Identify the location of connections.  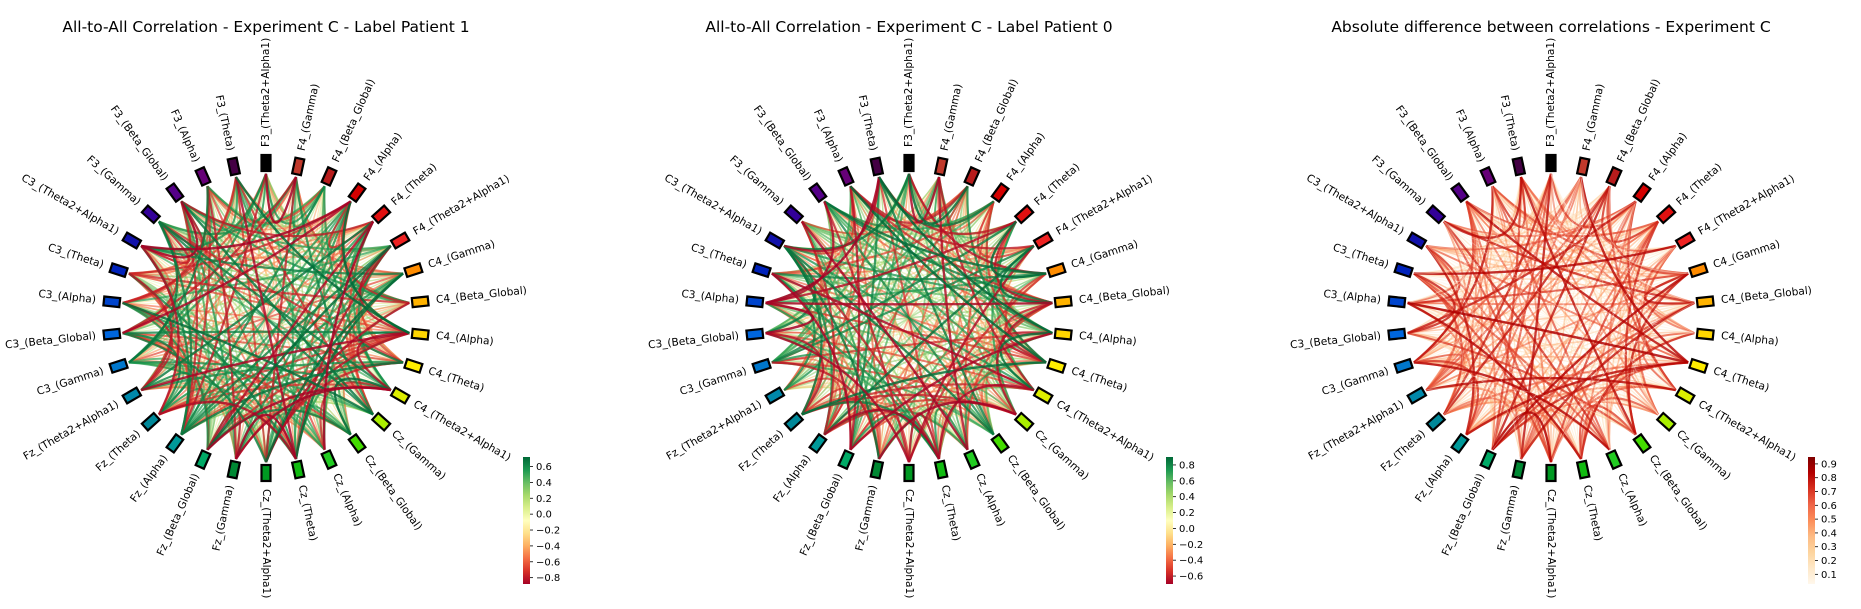
(909, 318).